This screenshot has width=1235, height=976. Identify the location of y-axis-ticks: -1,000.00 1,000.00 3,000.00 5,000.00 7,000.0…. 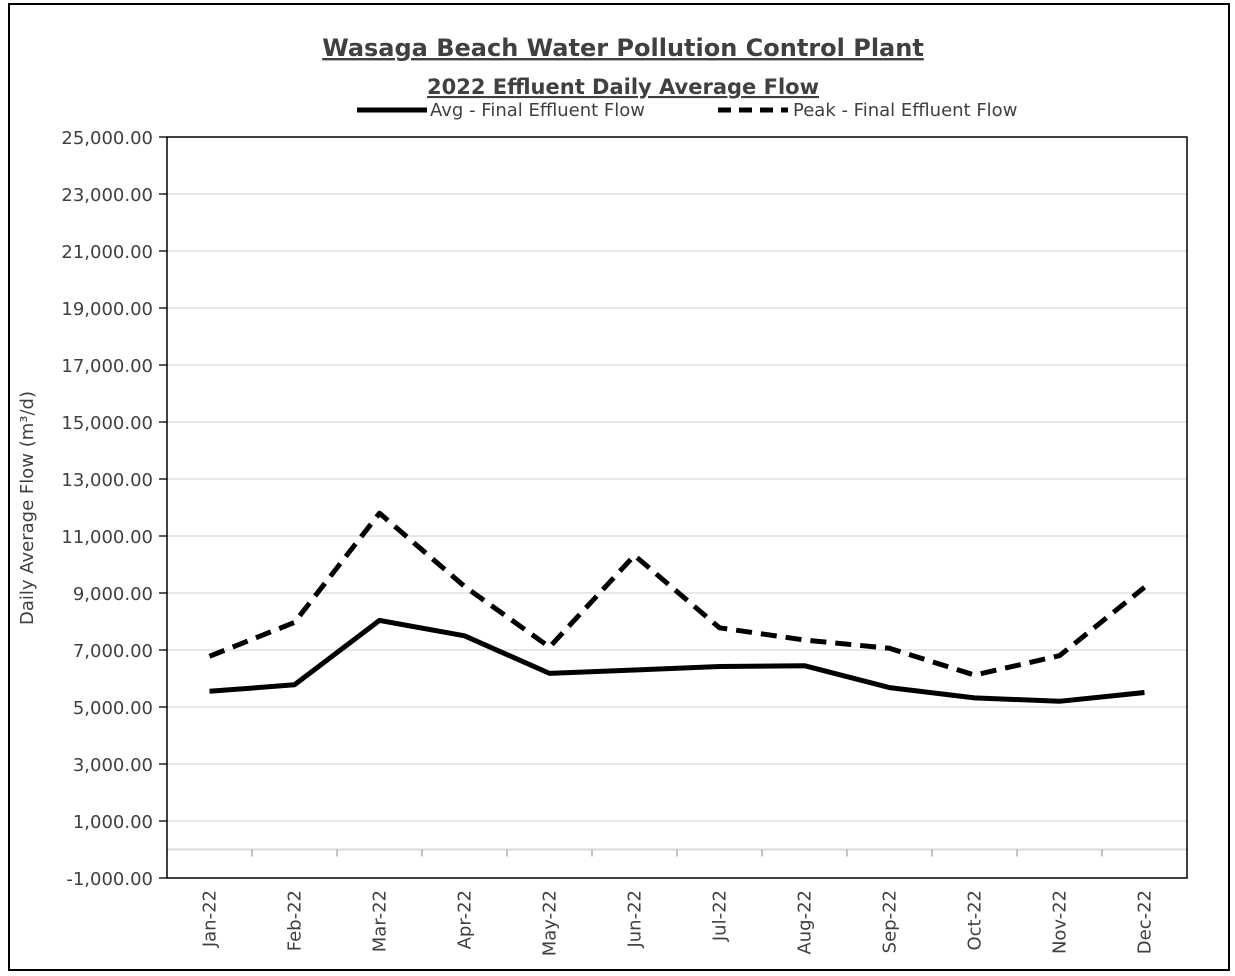
(114, 509).